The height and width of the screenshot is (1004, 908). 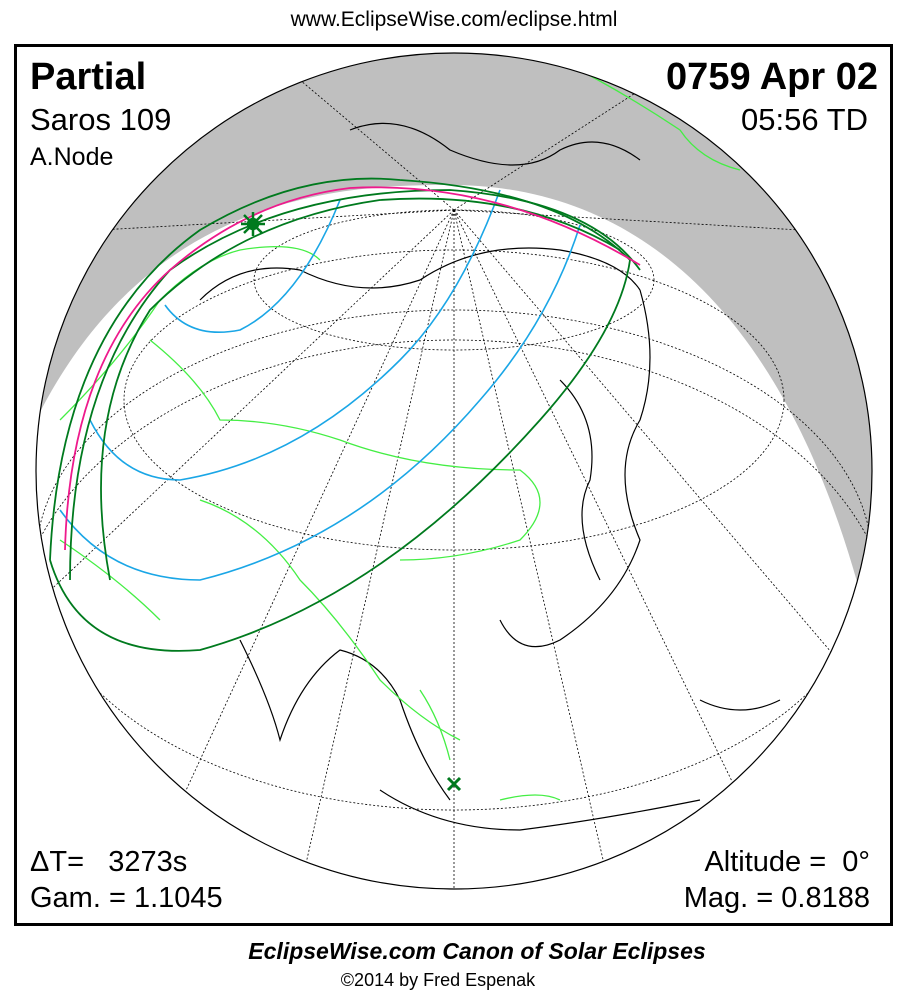 I want to click on copyright: ©2014 by Fred Espenak, so click(x=438, y=980).